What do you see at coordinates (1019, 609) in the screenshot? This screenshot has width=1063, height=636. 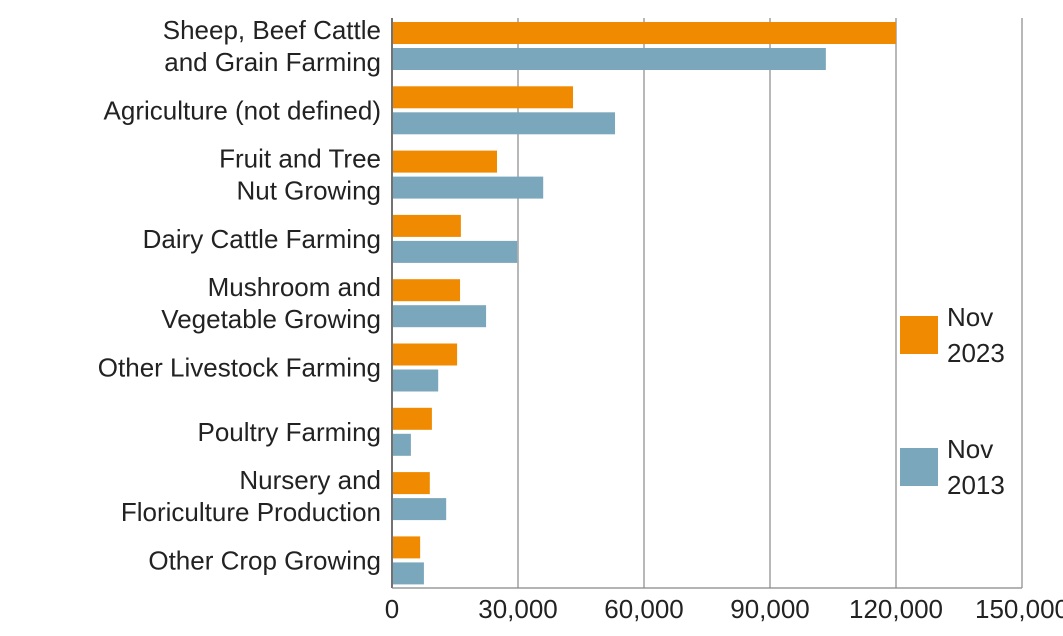 I see `x-tick-label: 150,000` at bounding box center [1019, 609].